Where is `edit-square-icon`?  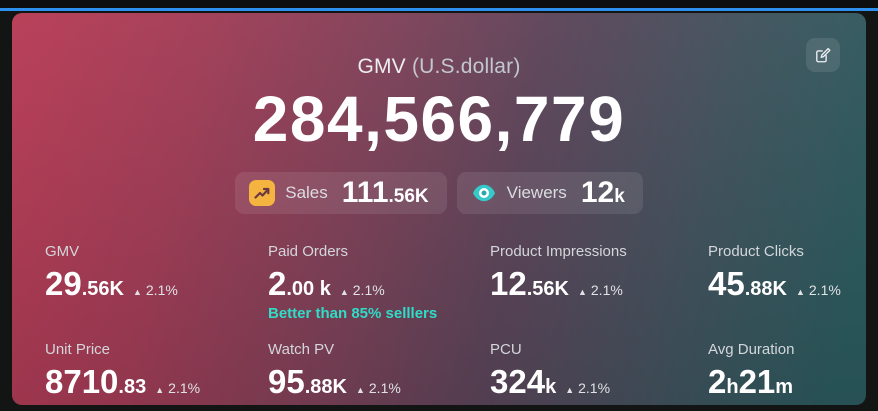 edit-square-icon is located at coordinates (823, 55).